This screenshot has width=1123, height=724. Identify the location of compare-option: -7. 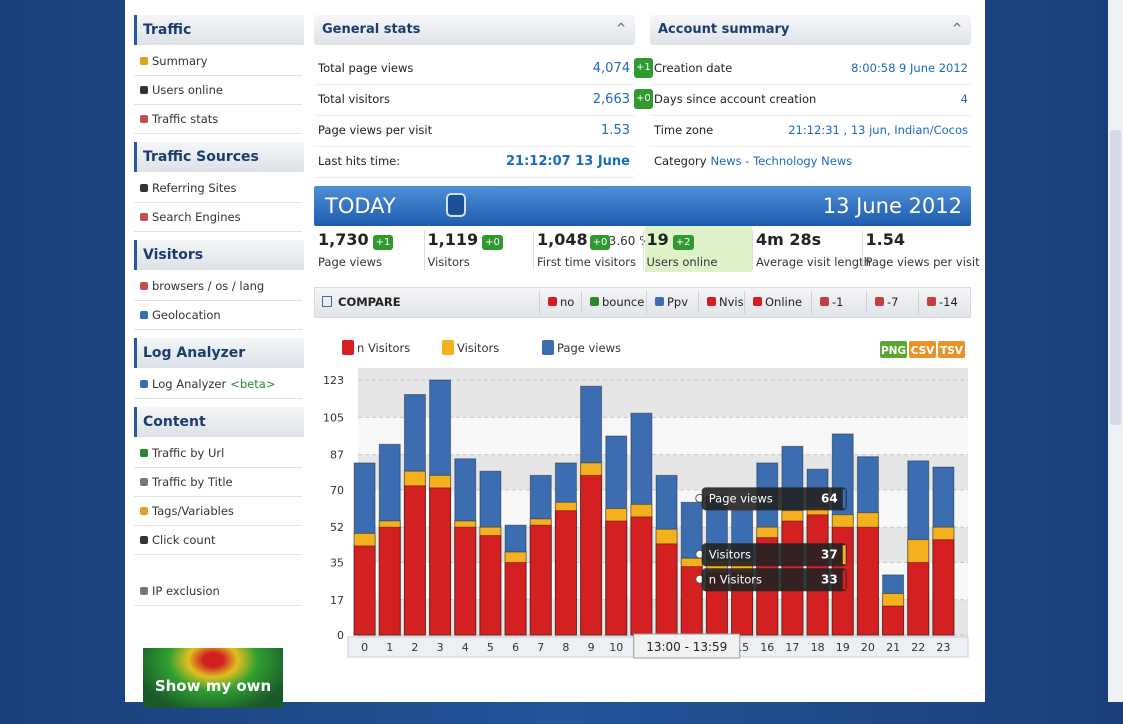
(886, 302).